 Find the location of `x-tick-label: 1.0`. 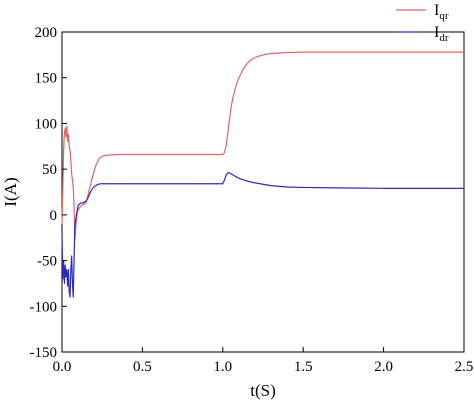

x-tick-label: 1.0 is located at coordinates (222, 367).